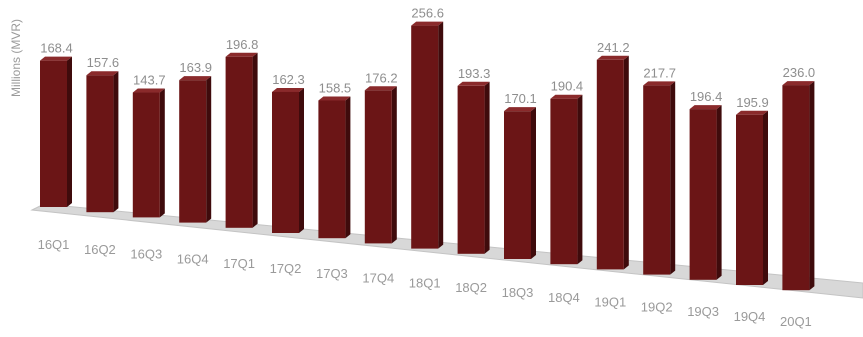 The height and width of the screenshot is (337, 863). I want to click on bar-19Q2, so click(659, 178).